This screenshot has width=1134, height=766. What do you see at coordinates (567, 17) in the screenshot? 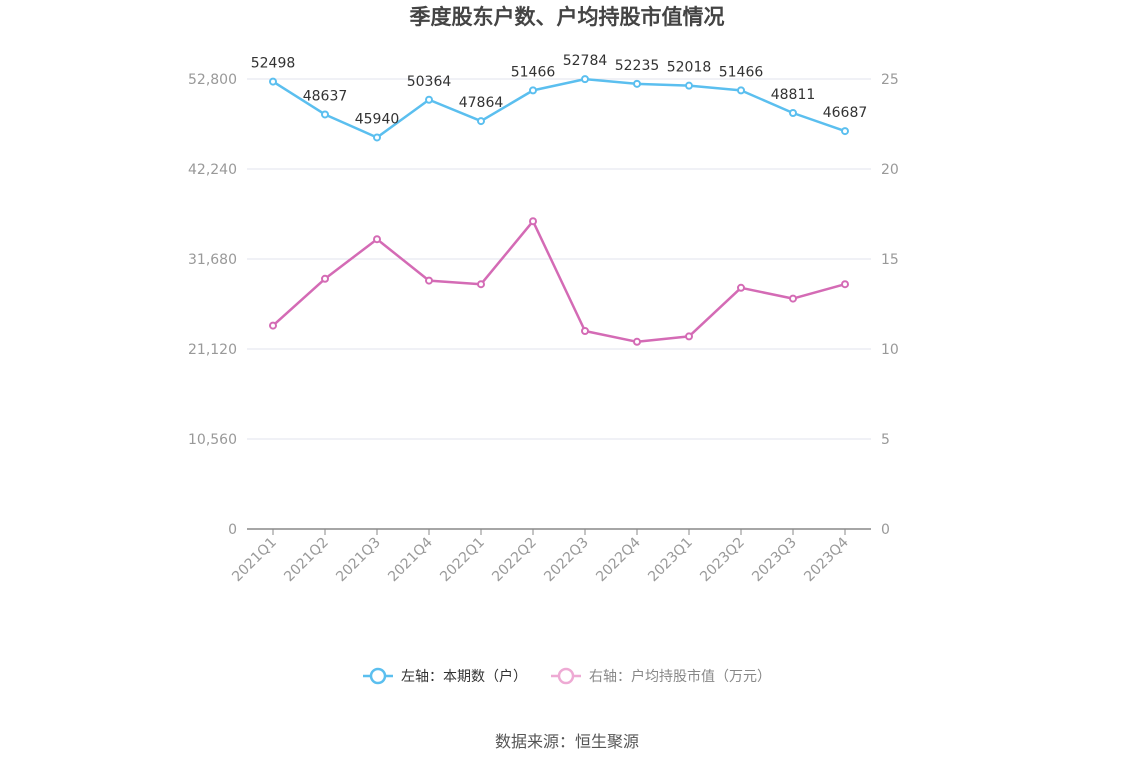
I see `chart-title: 季度股东户数、户均持股市值情况` at bounding box center [567, 17].